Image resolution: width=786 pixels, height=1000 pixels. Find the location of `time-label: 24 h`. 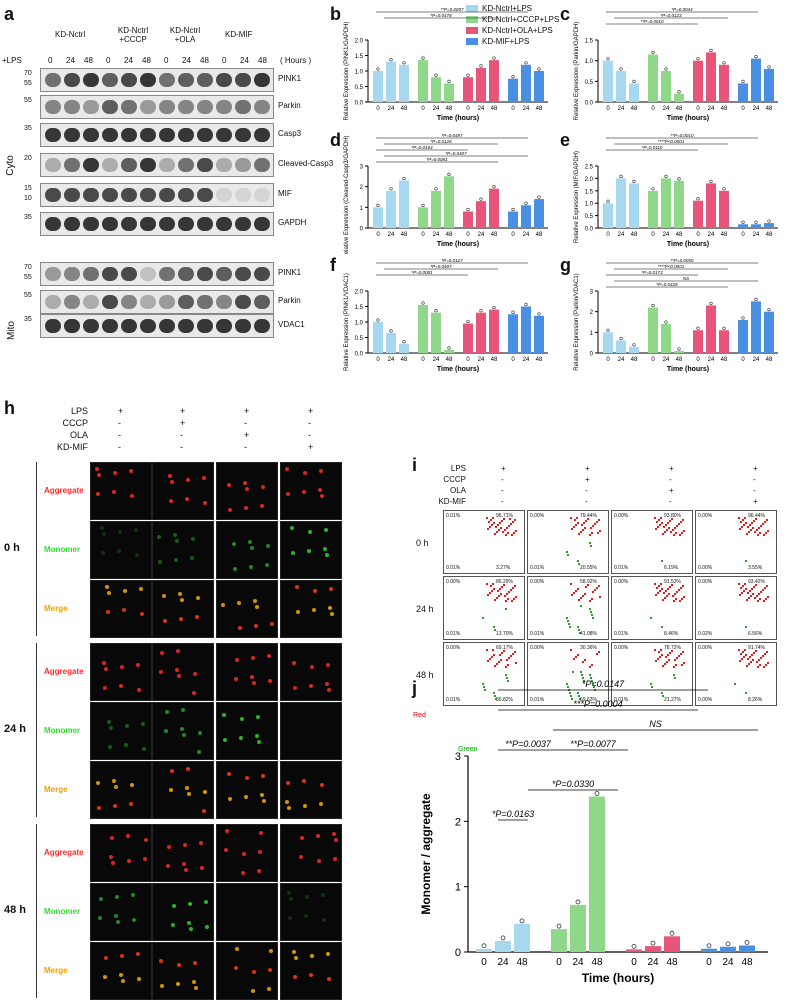

time-label: 24 h is located at coordinates (15, 729).